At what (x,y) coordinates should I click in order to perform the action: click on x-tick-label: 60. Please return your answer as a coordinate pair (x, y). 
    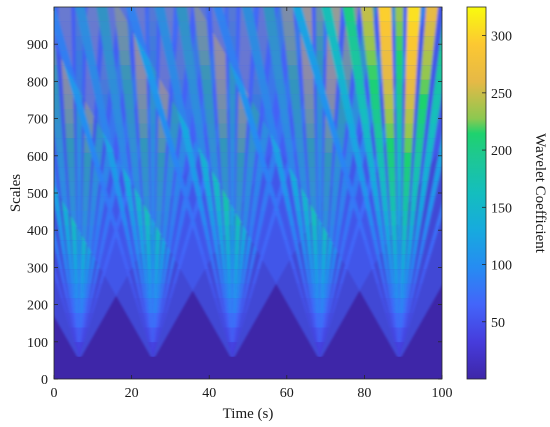
    Looking at the image, I should click on (287, 393).